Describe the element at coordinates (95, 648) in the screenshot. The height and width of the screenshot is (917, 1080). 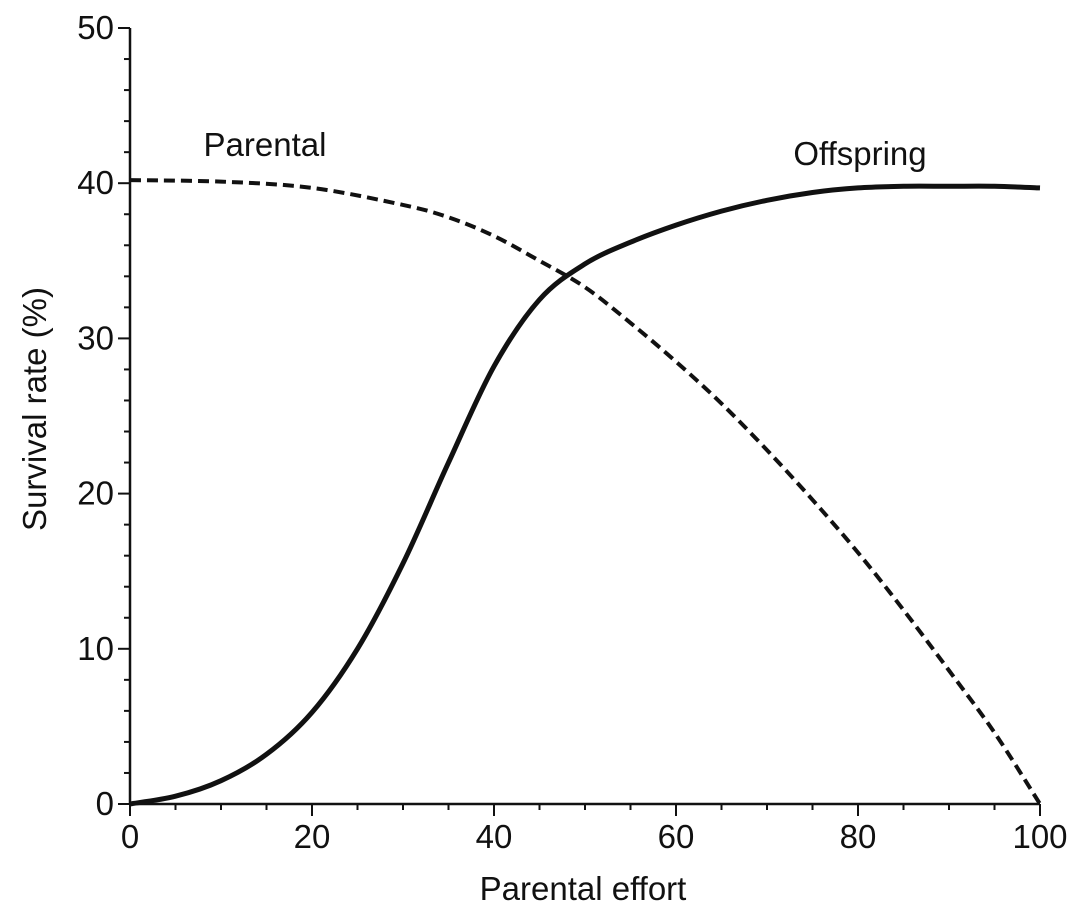
I see `y-tick-label: 10` at that location.